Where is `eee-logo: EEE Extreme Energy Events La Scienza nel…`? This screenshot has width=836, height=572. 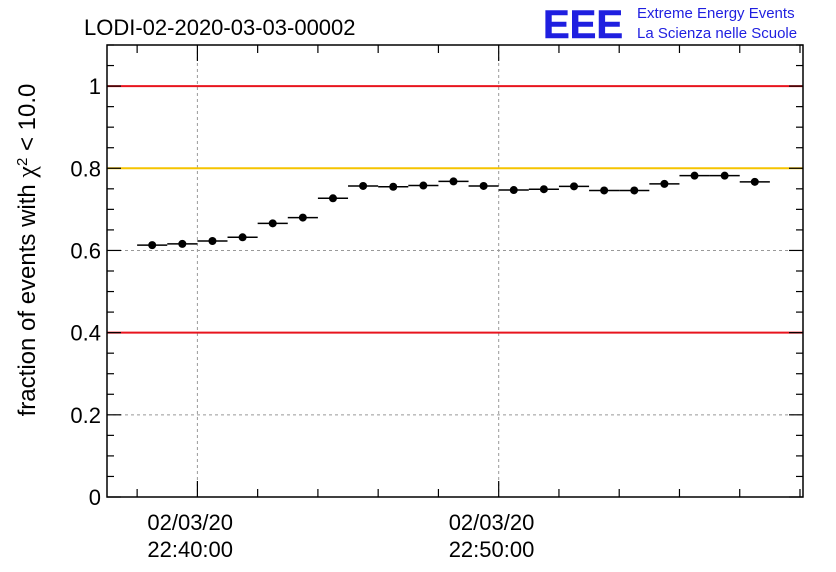 eee-logo: EEE Extreme Energy Events La Scienza nel… is located at coordinates (670, 25).